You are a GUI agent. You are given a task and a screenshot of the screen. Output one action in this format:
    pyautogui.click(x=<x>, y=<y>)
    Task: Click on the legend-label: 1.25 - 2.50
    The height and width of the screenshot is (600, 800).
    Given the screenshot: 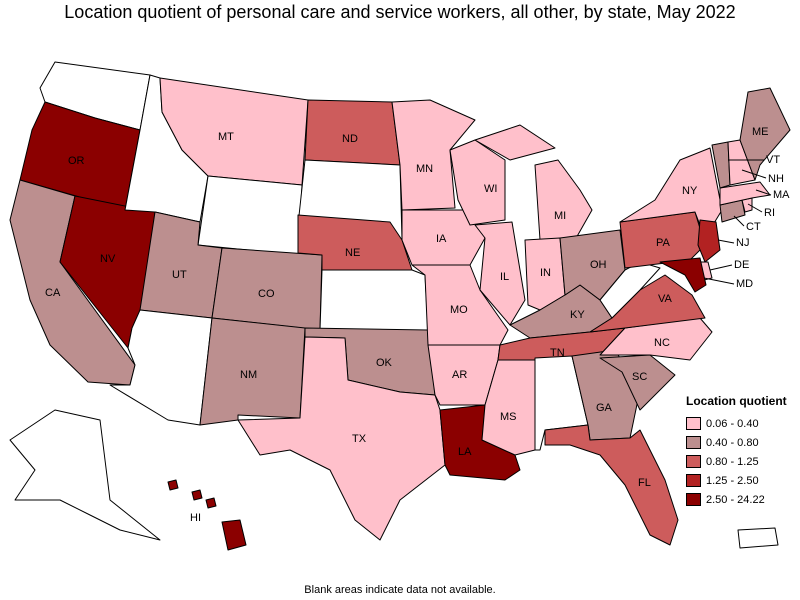 What is the action you would take?
    pyautogui.click(x=732, y=480)
    